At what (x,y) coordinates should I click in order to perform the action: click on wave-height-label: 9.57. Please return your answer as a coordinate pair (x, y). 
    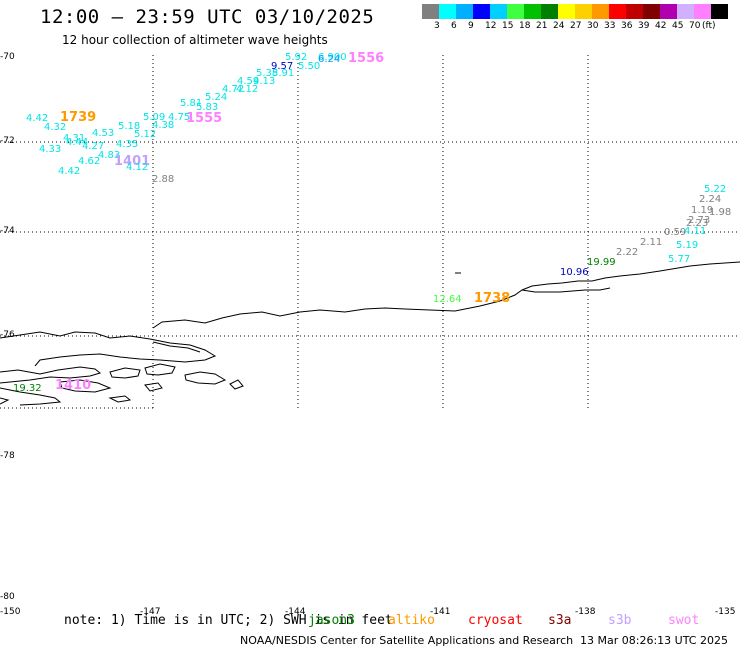
    Looking at the image, I should click on (282, 66).